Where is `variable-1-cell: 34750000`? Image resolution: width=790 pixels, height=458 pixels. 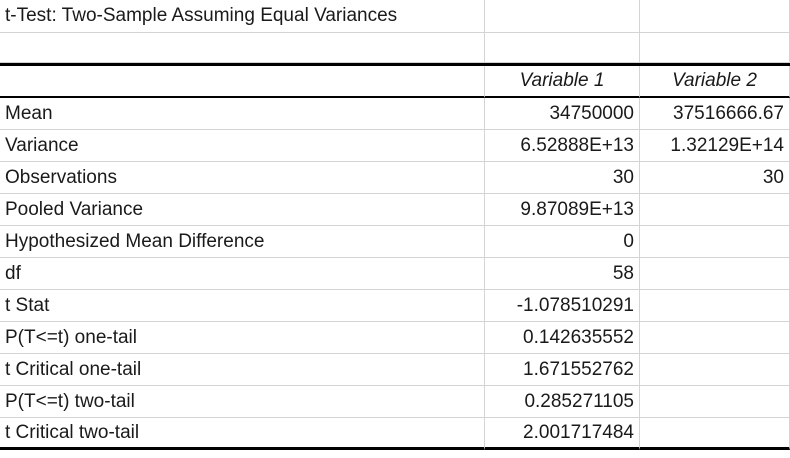
variable-1-cell: 34750000 is located at coordinates (562, 114).